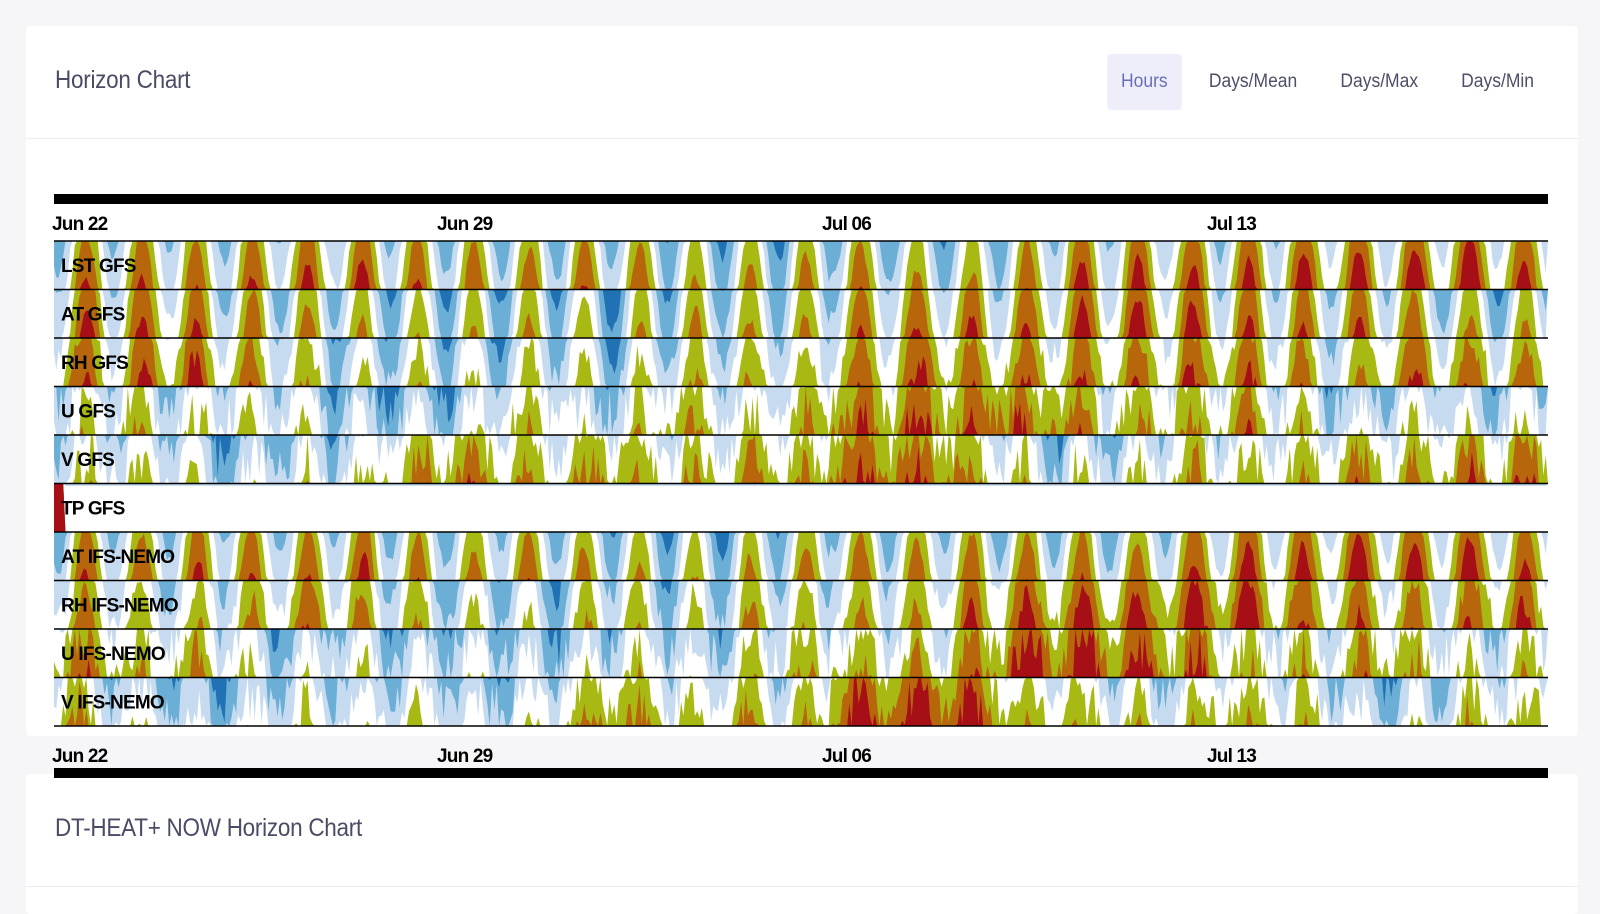 The height and width of the screenshot is (914, 1600). I want to click on series-label: LST GFS, so click(98, 266).